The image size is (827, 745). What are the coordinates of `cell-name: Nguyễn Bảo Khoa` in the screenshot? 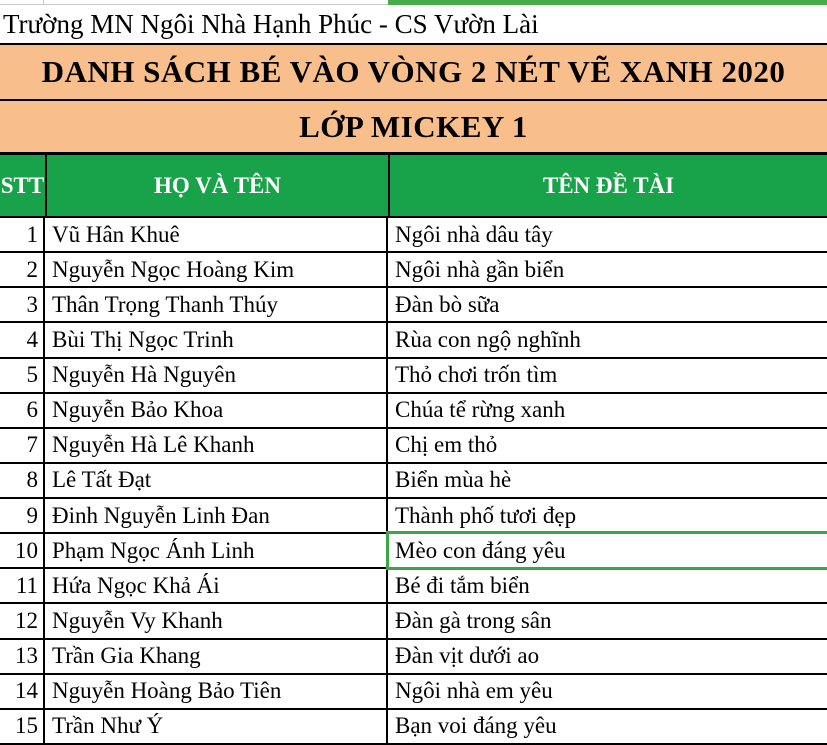 It's located at (216, 410).